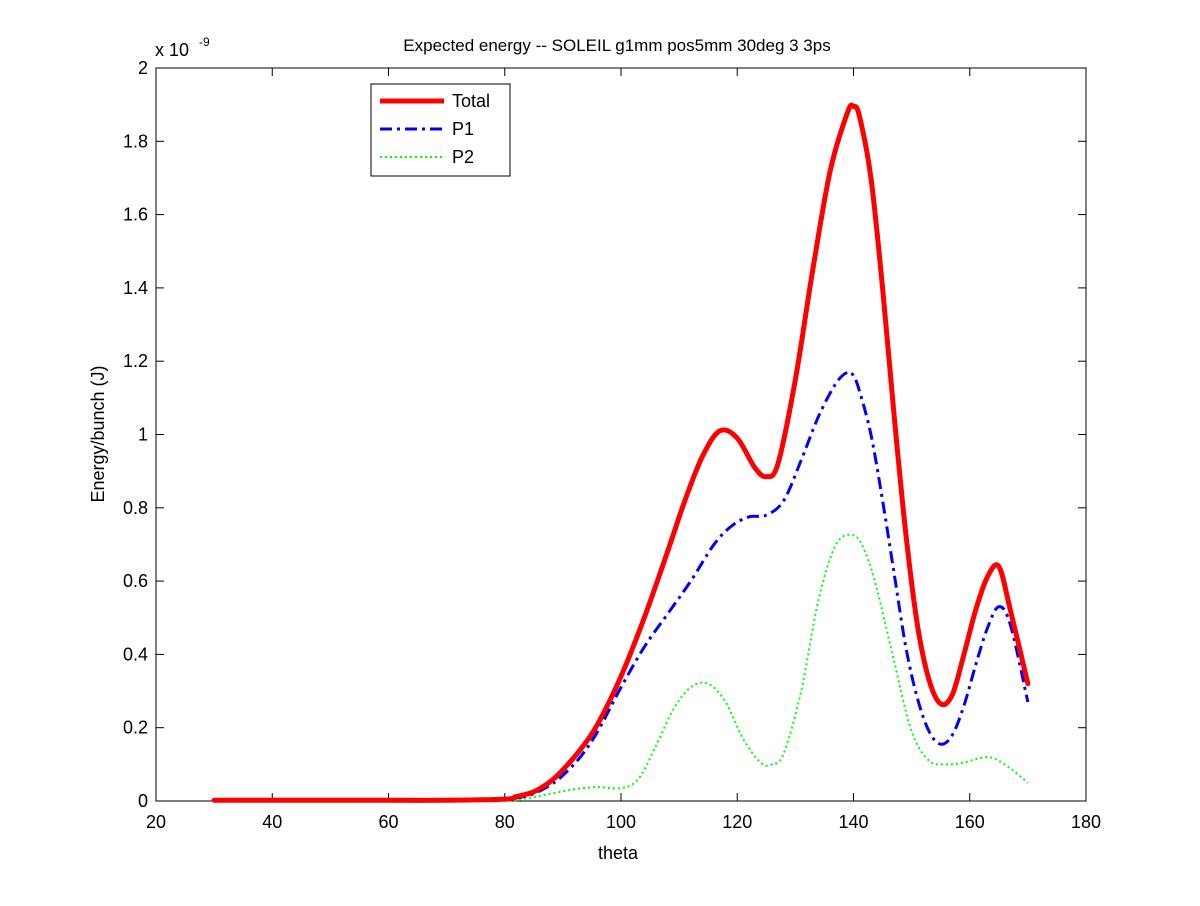 The image size is (1200, 906). What do you see at coordinates (1086, 822) in the screenshot?
I see `x-tick-label: 180` at bounding box center [1086, 822].